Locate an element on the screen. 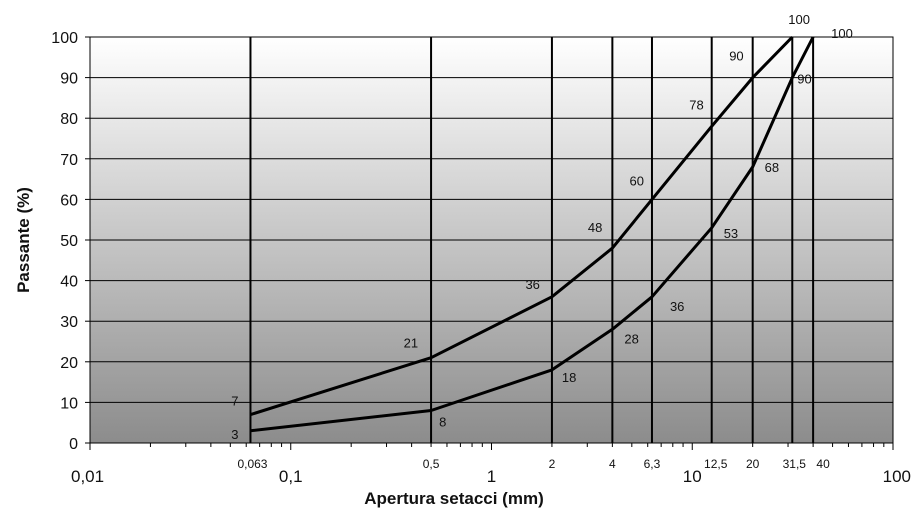  x-tick-label: 1 is located at coordinates (491, 476).